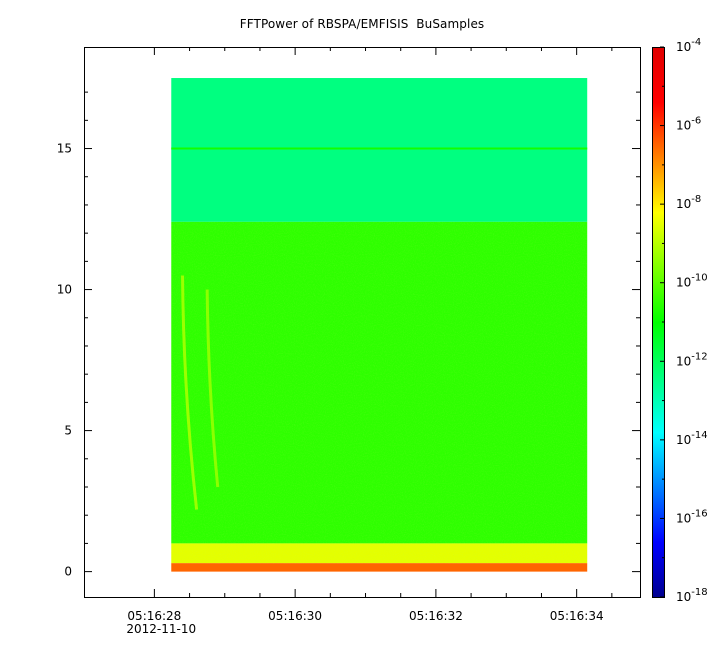 The image size is (724, 656). Describe the element at coordinates (658, 322) in the screenshot. I see `colorbar-gradient` at that location.